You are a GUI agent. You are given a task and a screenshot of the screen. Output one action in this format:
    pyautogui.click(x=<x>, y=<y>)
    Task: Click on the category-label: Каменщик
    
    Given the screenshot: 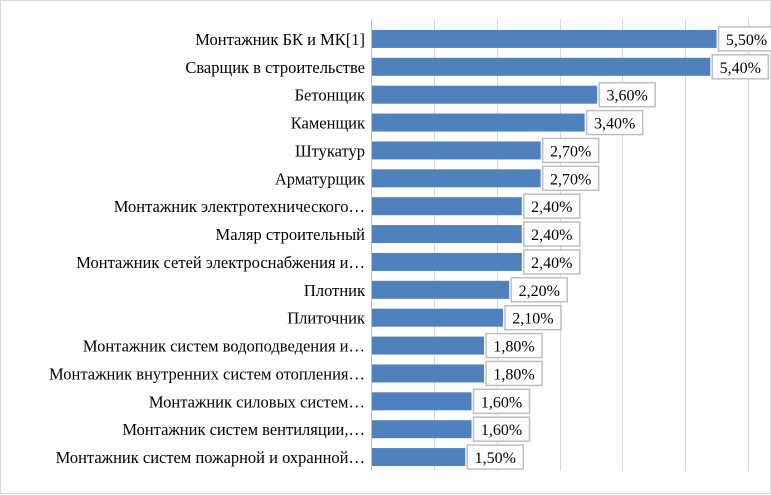 What is the action you would take?
    pyautogui.click(x=328, y=123)
    